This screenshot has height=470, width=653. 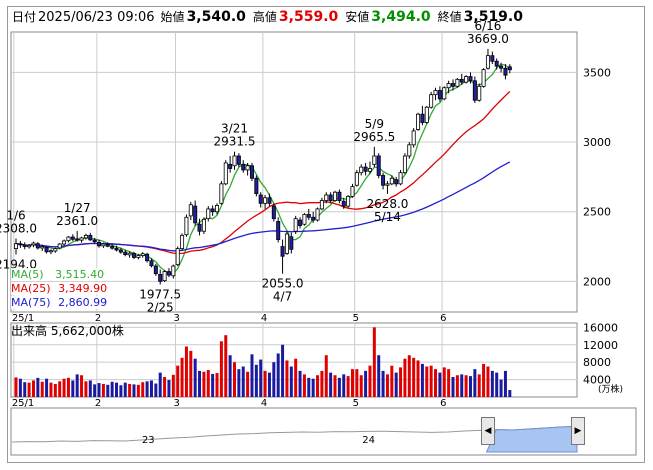 What do you see at coordinates (387, 217) in the screenshot?
I see `price-annotation: 5/14` at bounding box center [387, 217].